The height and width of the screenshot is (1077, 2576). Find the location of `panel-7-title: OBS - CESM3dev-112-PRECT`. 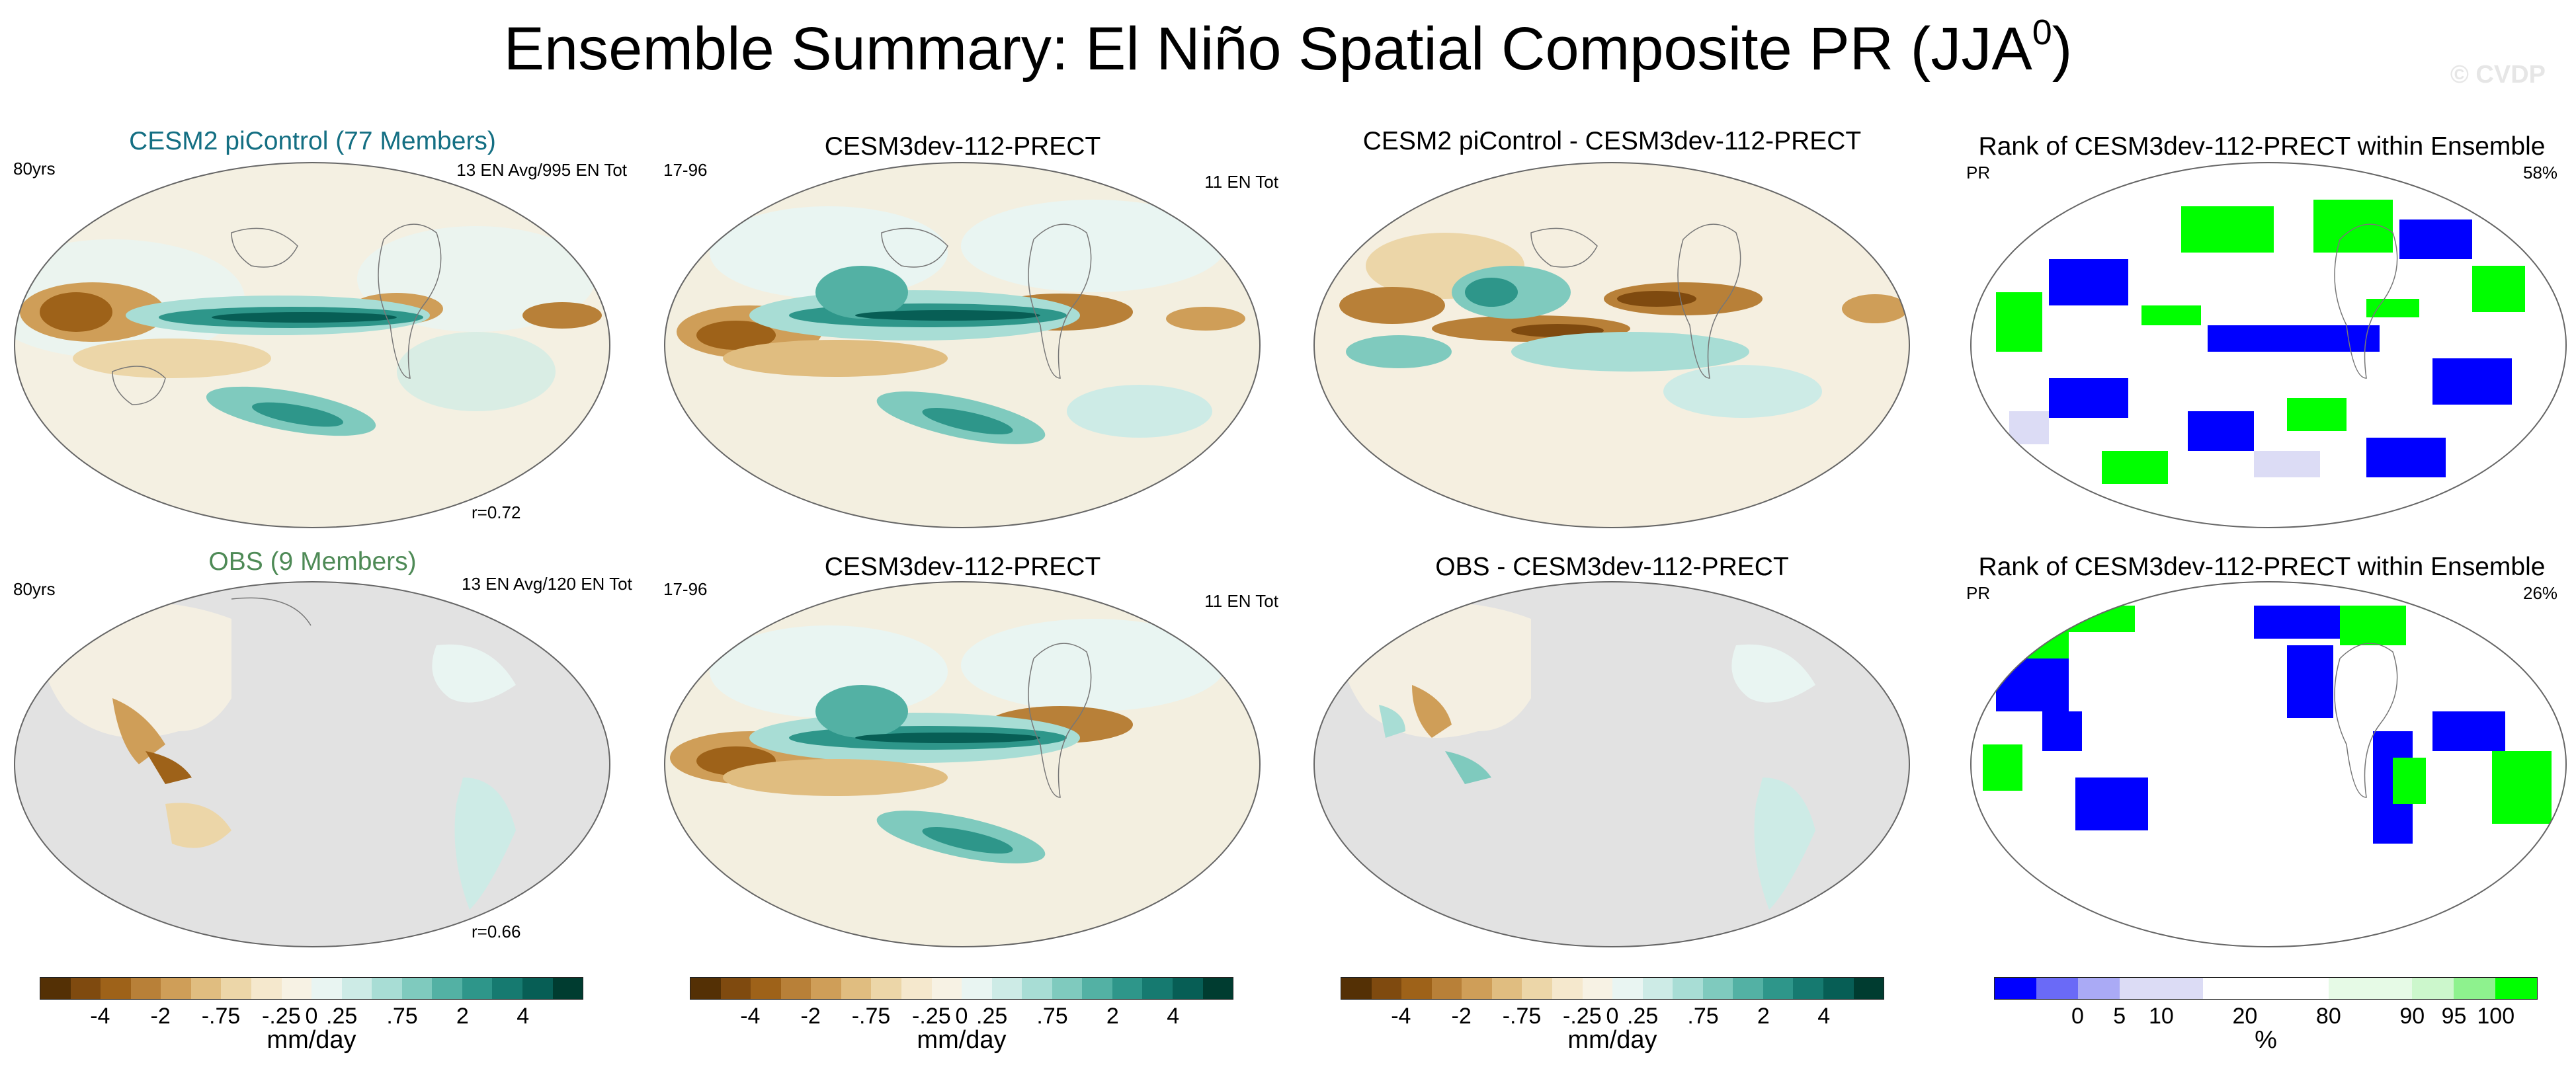

panel-7-title: OBS - CESM3dev-112-PRECT is located at coordinates (1612, 567).